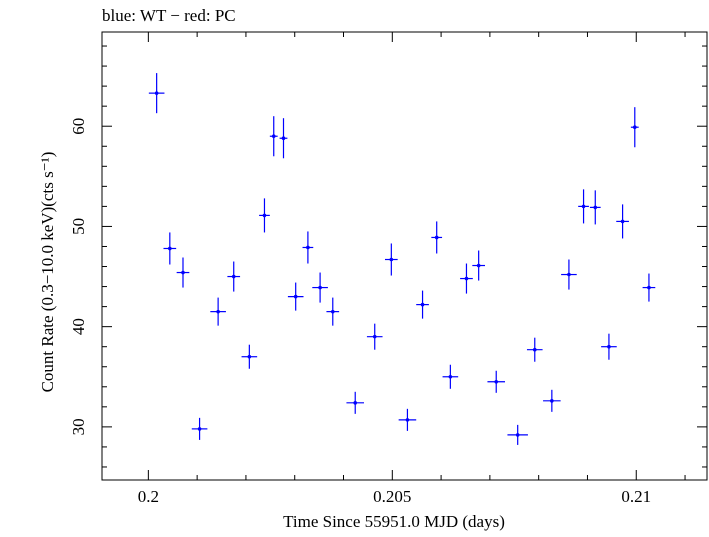  Describe the element at coordinates (394, 521) in the screenshot. I see `x-axis-label: Time Since 55951.0 MJD (days)` at that location.